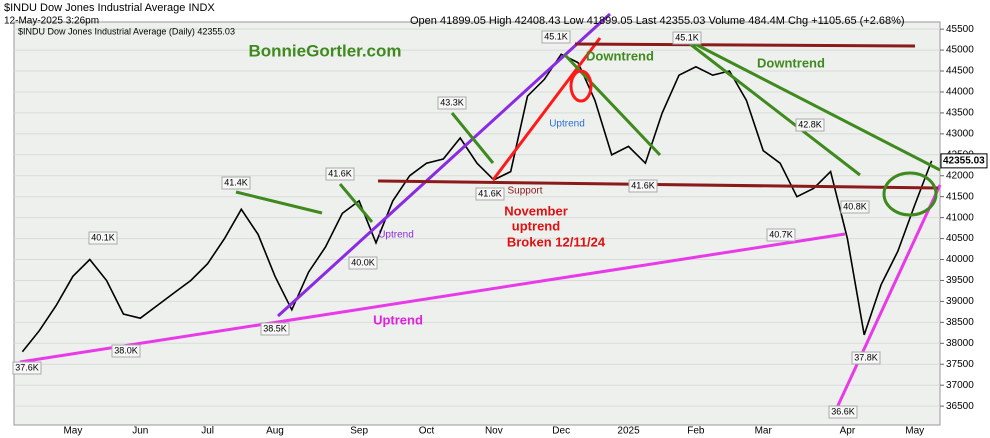 Image resolution: width=990 pixels, height=438 pixels. I want to click on y-tick-label: 40000, so click(960, 259).